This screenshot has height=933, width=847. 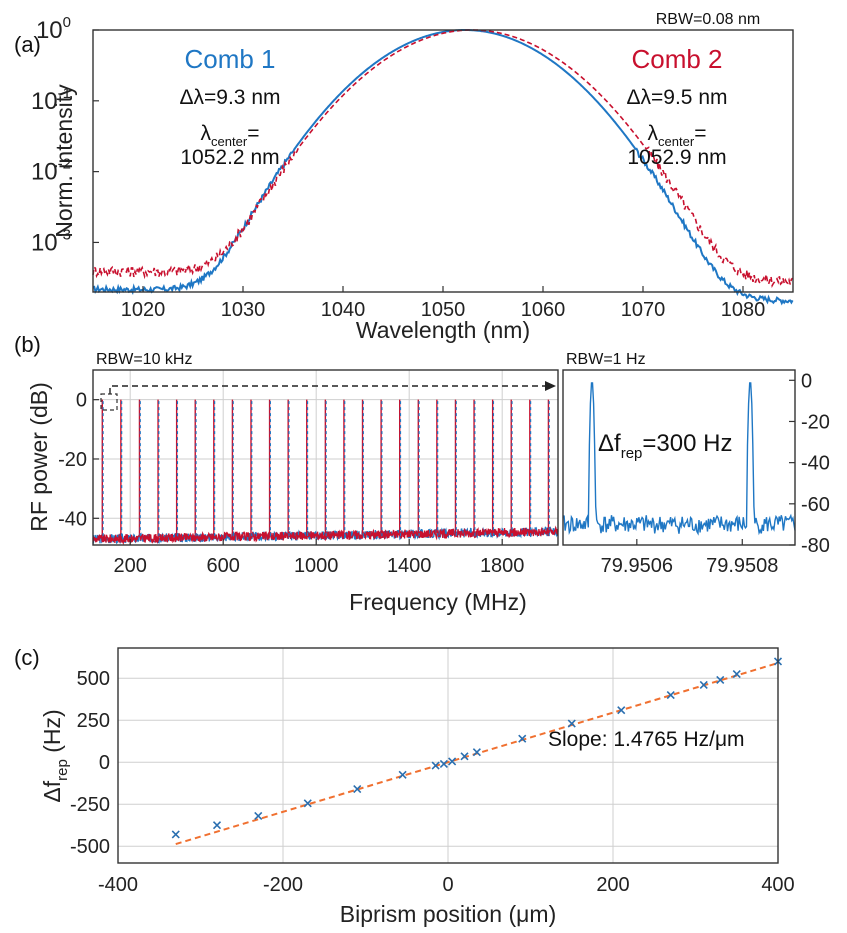 What do you see at coordinates (815, 546) in the screenshot?
I see `br-ytick-label: -80` at bounding box center [815, 546].